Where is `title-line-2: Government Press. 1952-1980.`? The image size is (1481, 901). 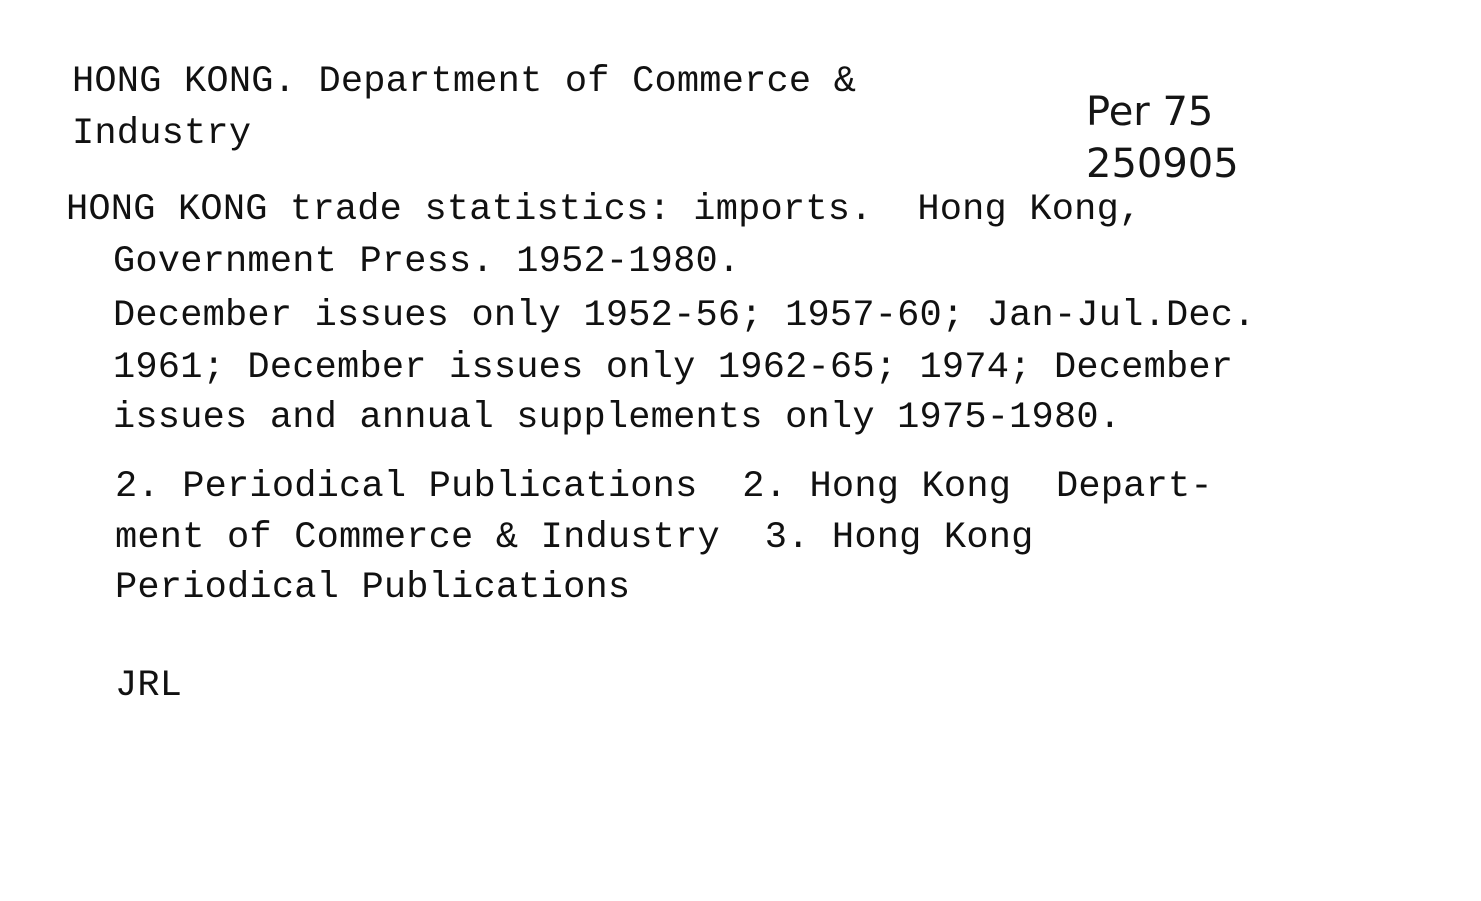
title-line-2: Government Press. 1952-1980. is located at coordinates (427, 262).